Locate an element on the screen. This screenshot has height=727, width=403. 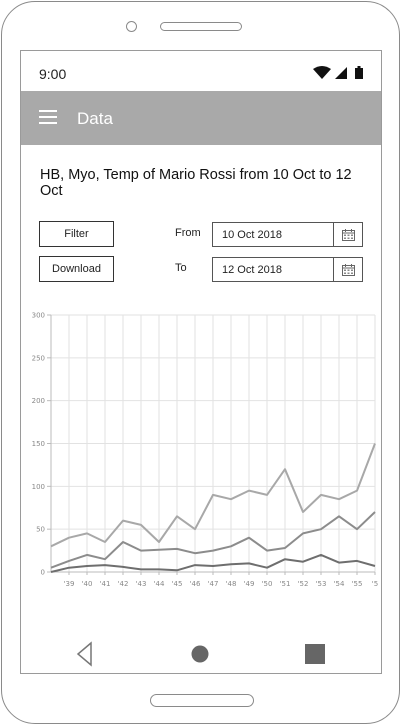
x-tick-label: '50 is located at coordinates (267, 584).